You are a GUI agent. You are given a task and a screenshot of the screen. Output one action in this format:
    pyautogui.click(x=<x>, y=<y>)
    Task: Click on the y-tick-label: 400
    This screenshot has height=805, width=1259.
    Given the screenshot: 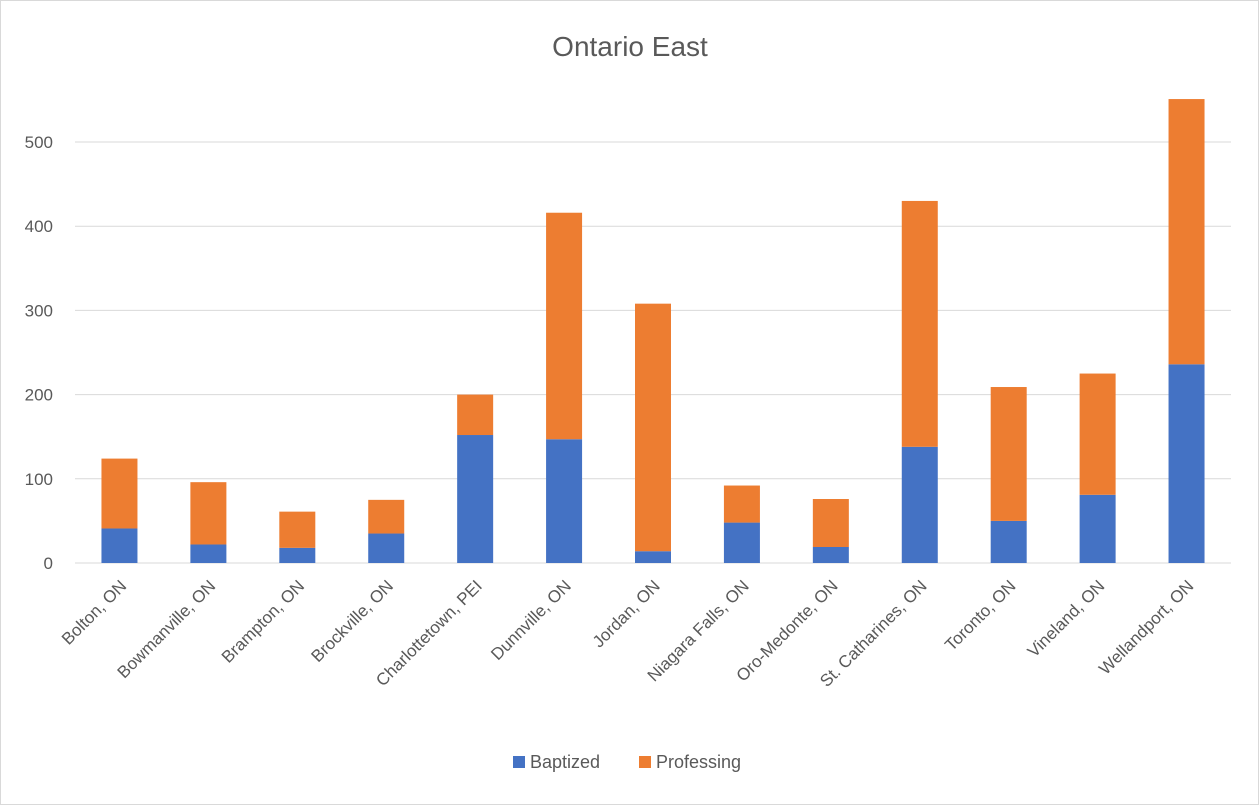 What is the action you would take?
    pyautogui.click(x=39, y=226)
    